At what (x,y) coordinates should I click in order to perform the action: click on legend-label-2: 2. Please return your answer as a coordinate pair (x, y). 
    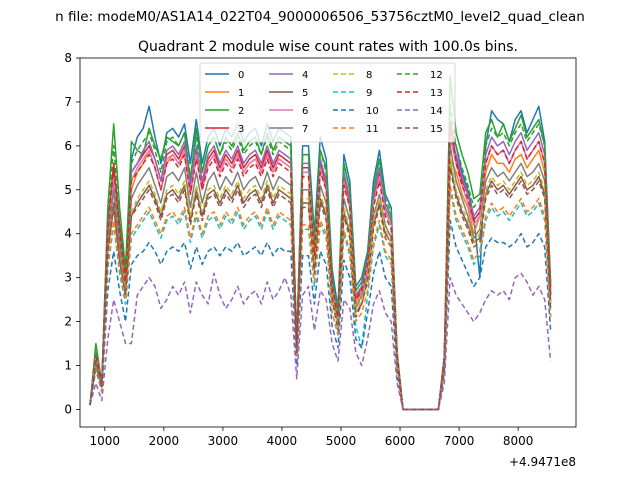
    Looking at the image, I should click on (241, 111).